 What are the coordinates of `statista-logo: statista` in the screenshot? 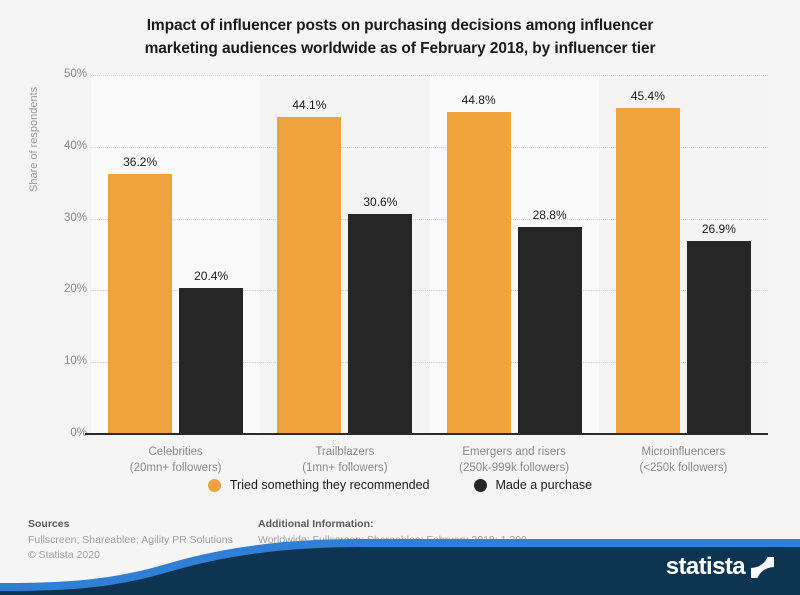 It's located at (720, 567).